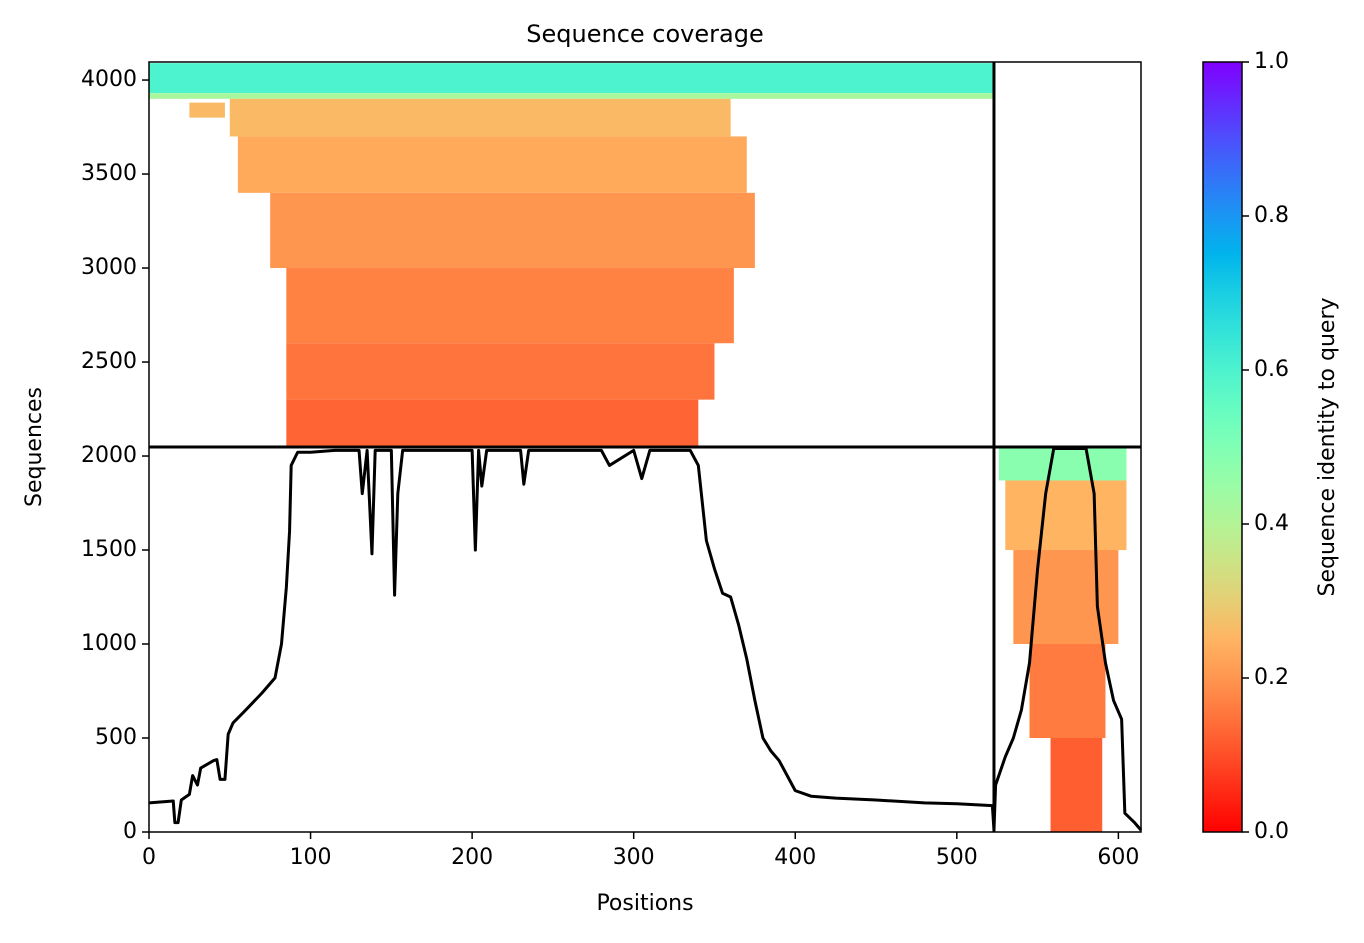 The image size is (1364, 943). I want to click on colorbar-tick-label: 0.4, so click(1271, 523).